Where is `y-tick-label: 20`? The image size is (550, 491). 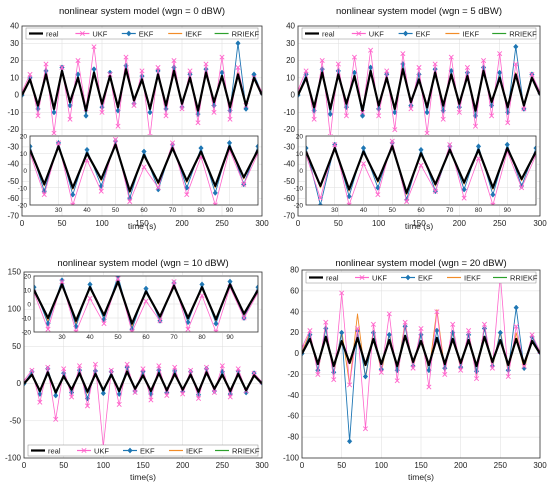
y-tick-label: 20 is located at coordinates (14, 60).